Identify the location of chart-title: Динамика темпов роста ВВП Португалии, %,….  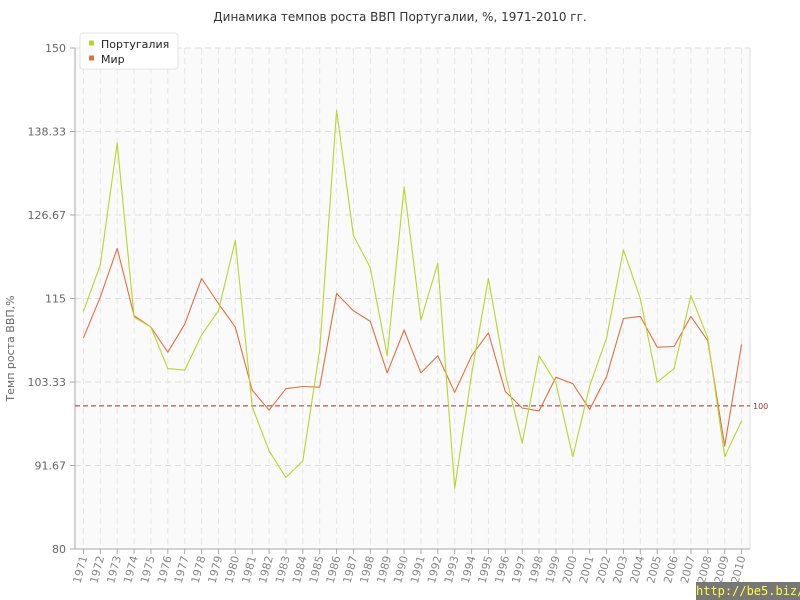
(399, 17).